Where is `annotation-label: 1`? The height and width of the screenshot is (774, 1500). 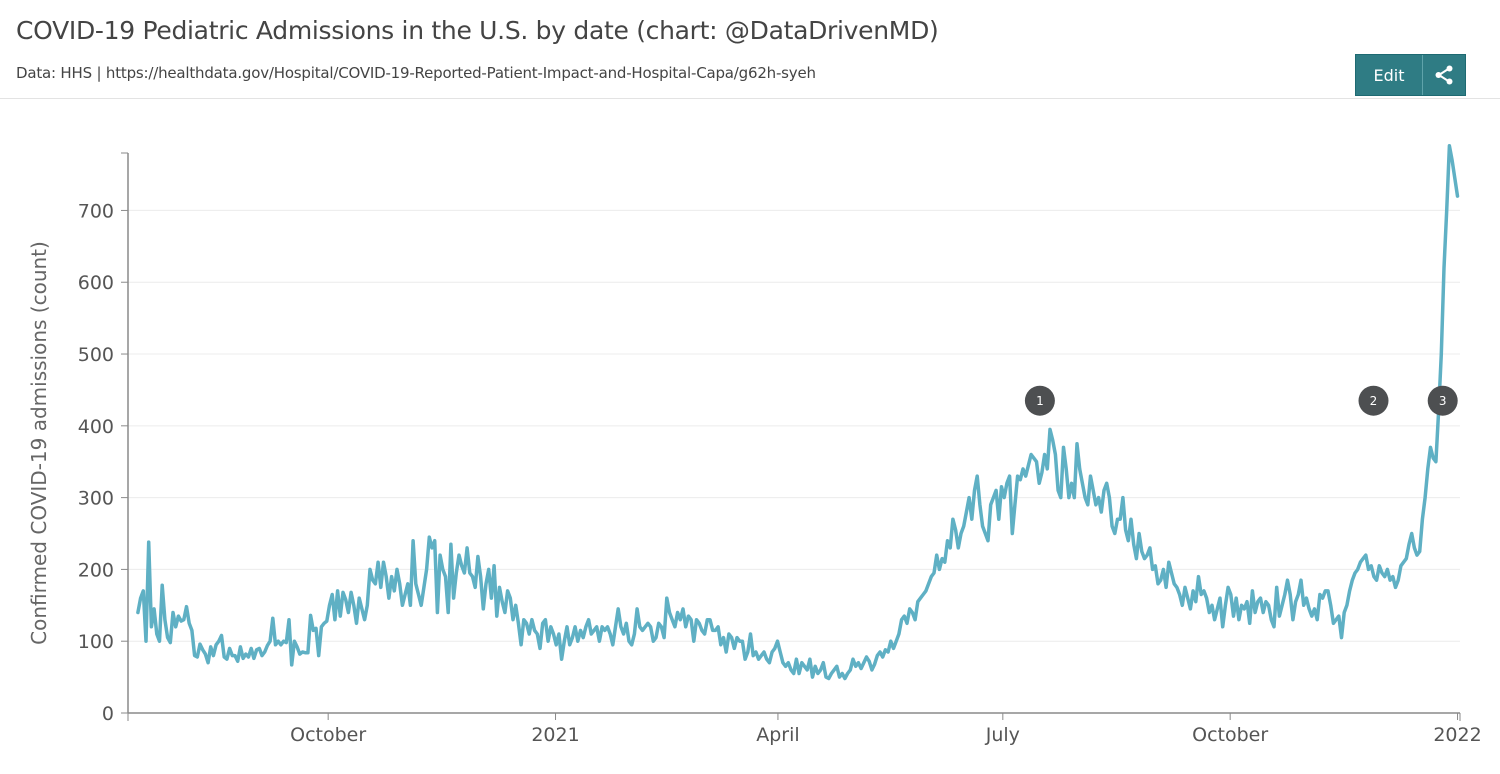
annotation-label: 1 is located at coordinates (1040, 401).